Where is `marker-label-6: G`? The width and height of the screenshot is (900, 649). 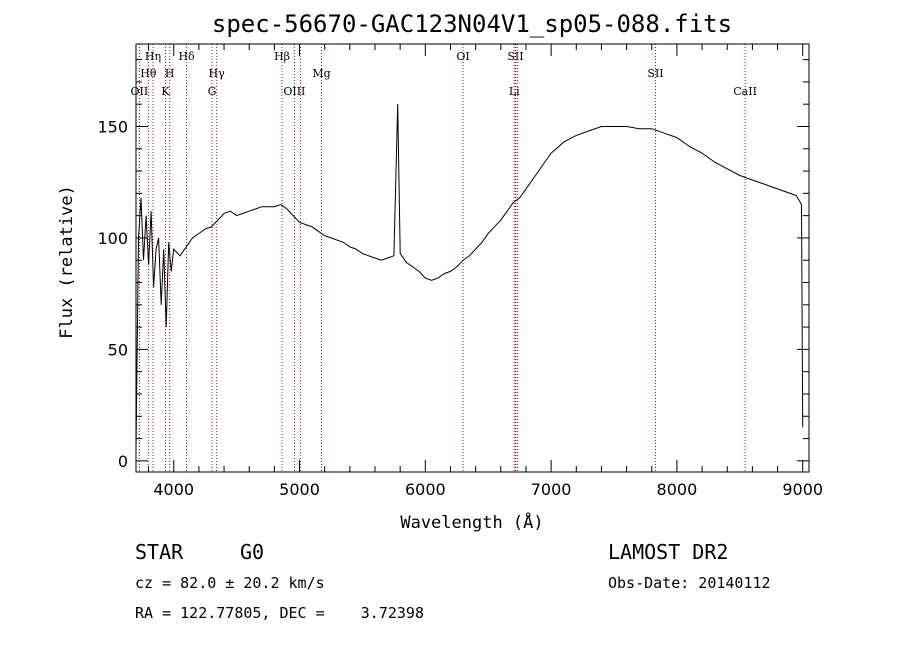 marker-label-6: G is located at coordinates (212, 91).